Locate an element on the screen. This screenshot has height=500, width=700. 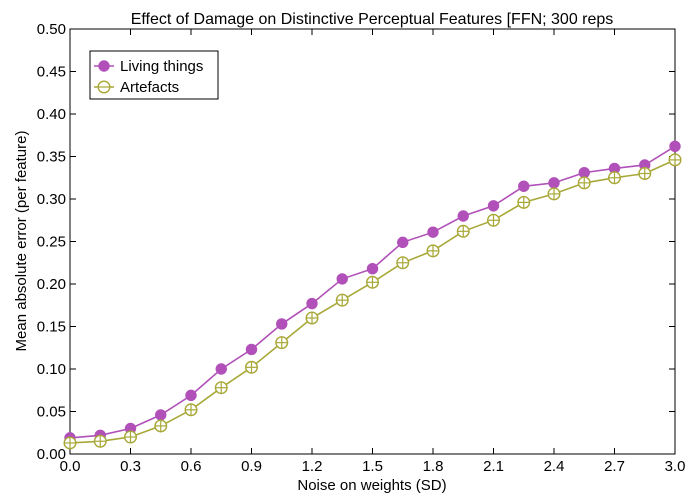
legend-box is located at coordinates (154, 75).